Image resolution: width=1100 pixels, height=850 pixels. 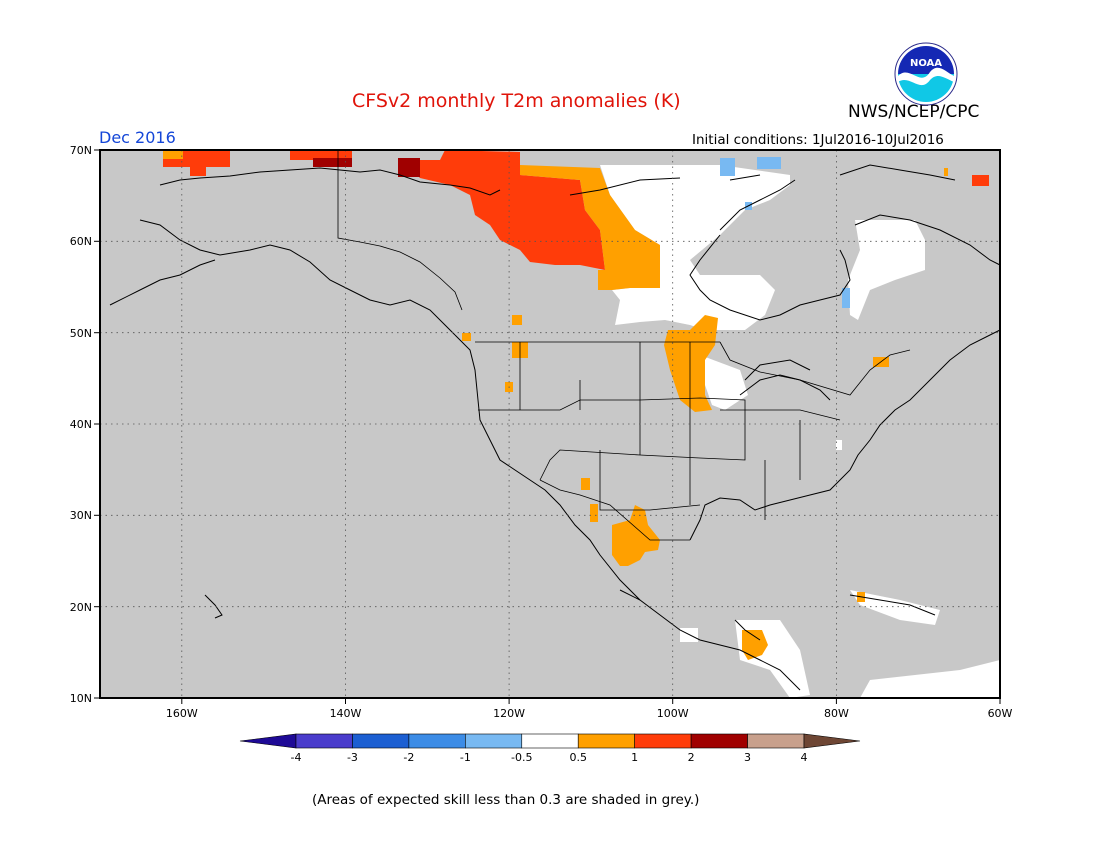 What do you see at coordinates (137, 137) in the screenshot?
I see `valid-month: Dec 2016` at bounding box center [137, 137].